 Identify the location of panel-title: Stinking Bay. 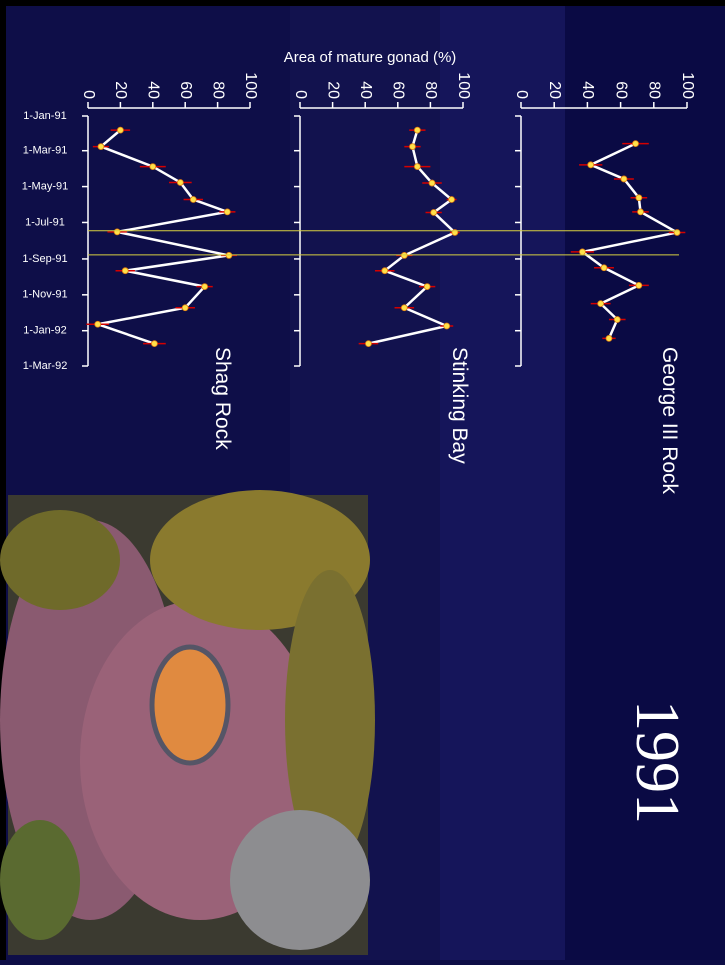
(459, 405).